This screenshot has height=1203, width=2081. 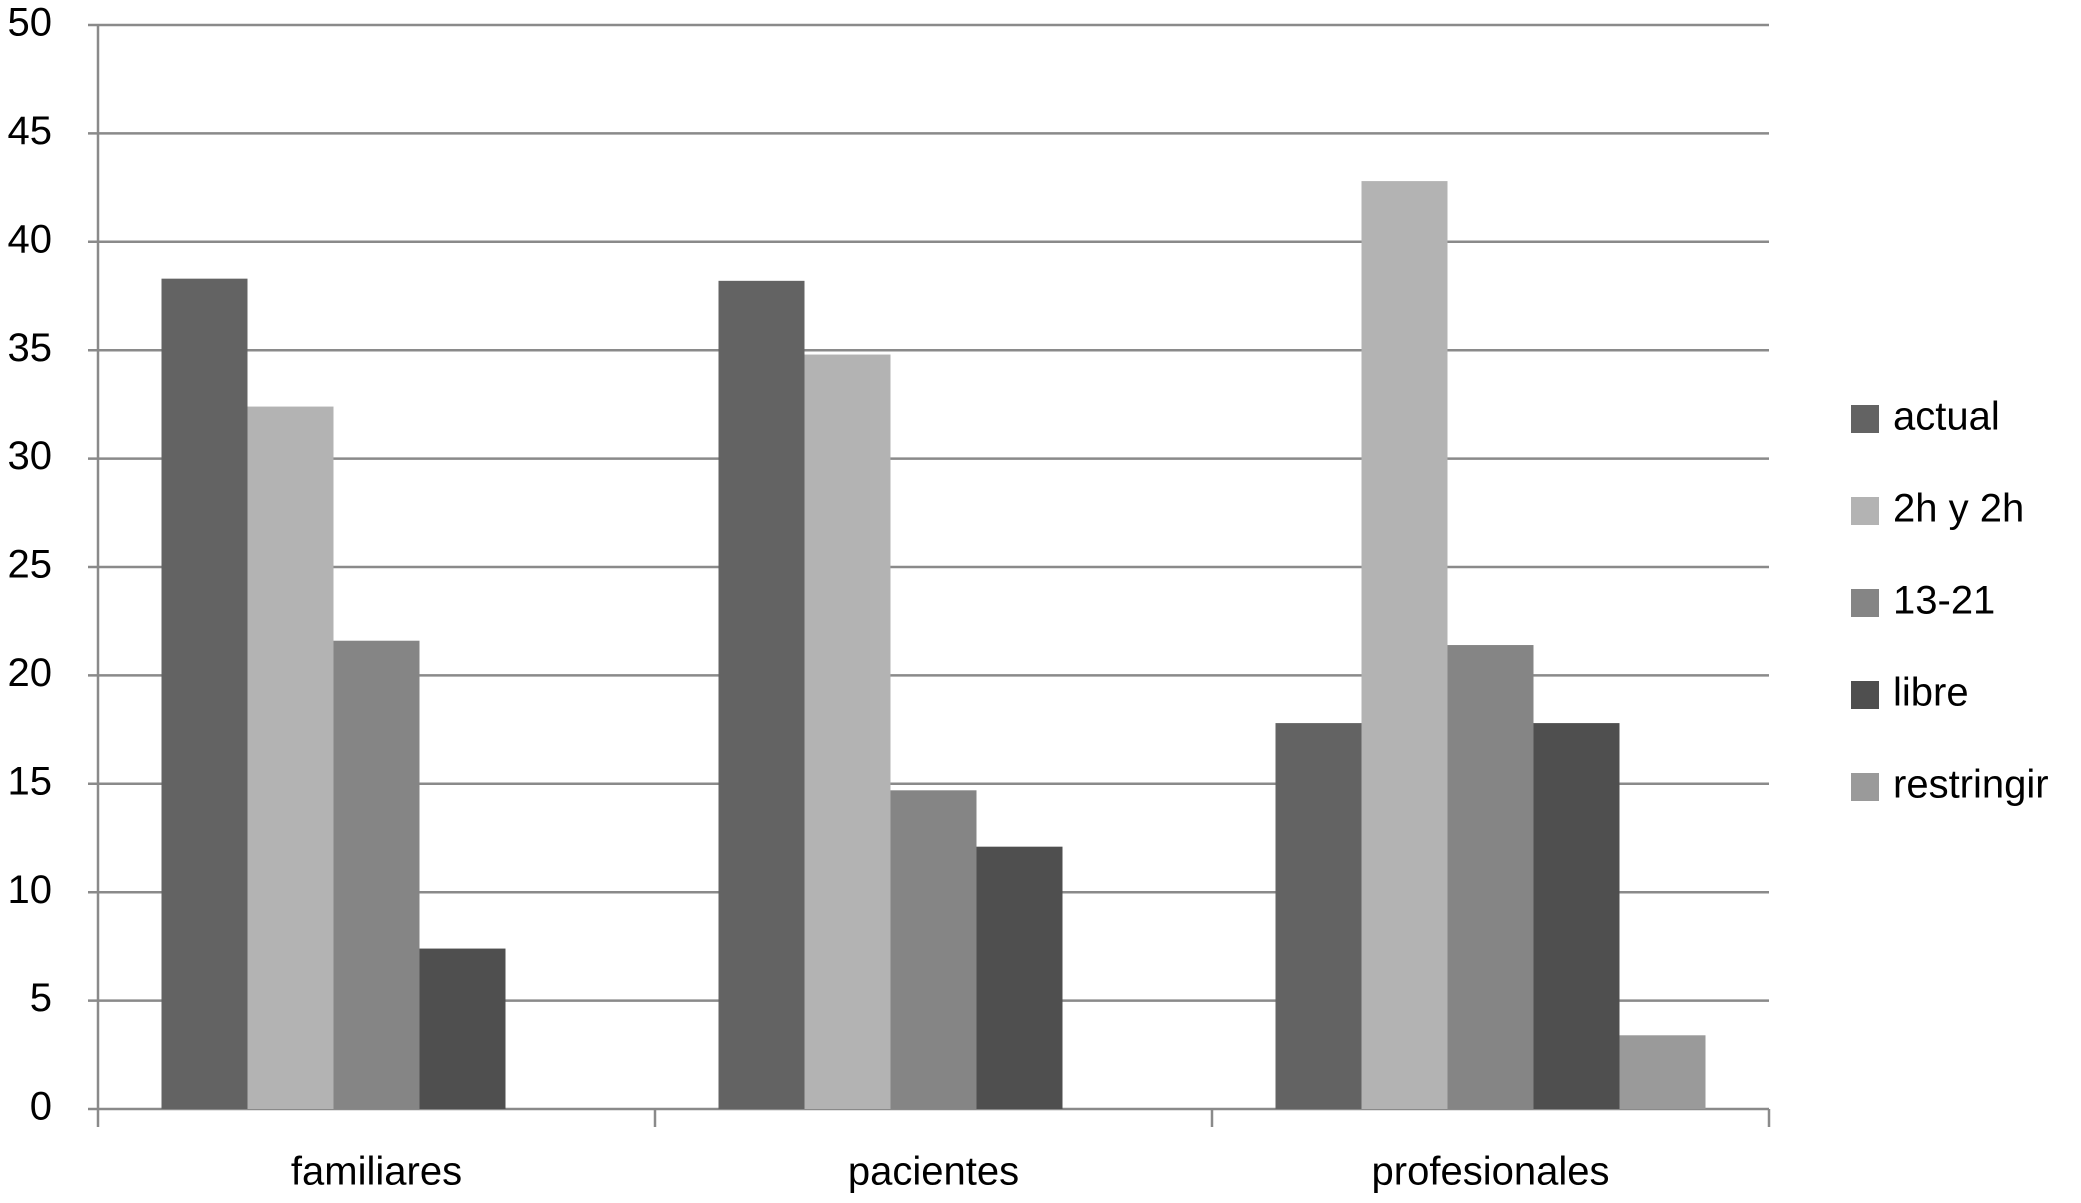 I want to click on y-tick-label: 10, so click(x=30, y=890).